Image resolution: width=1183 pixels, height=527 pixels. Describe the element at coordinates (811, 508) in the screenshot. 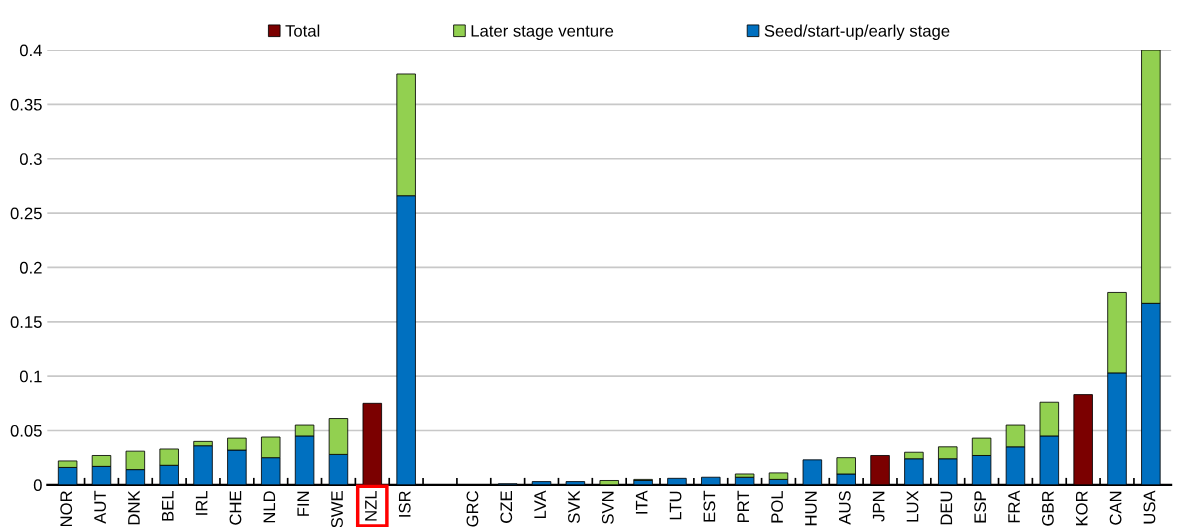

I see `x-tick-label: HUN` at that location.